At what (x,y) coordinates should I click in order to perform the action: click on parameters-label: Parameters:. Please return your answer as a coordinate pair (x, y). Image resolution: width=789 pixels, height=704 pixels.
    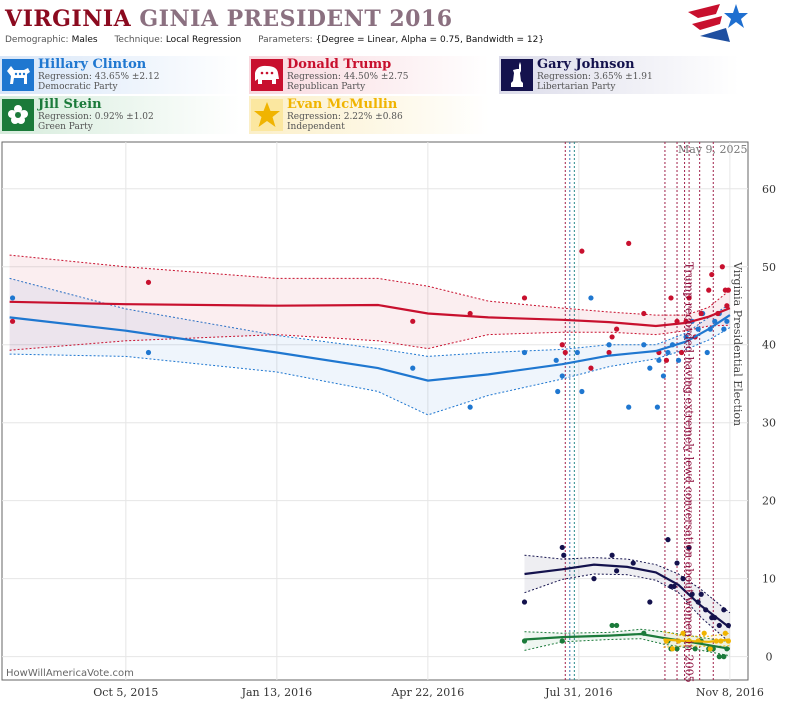
    Looking at the image, I should click on (285, 40).